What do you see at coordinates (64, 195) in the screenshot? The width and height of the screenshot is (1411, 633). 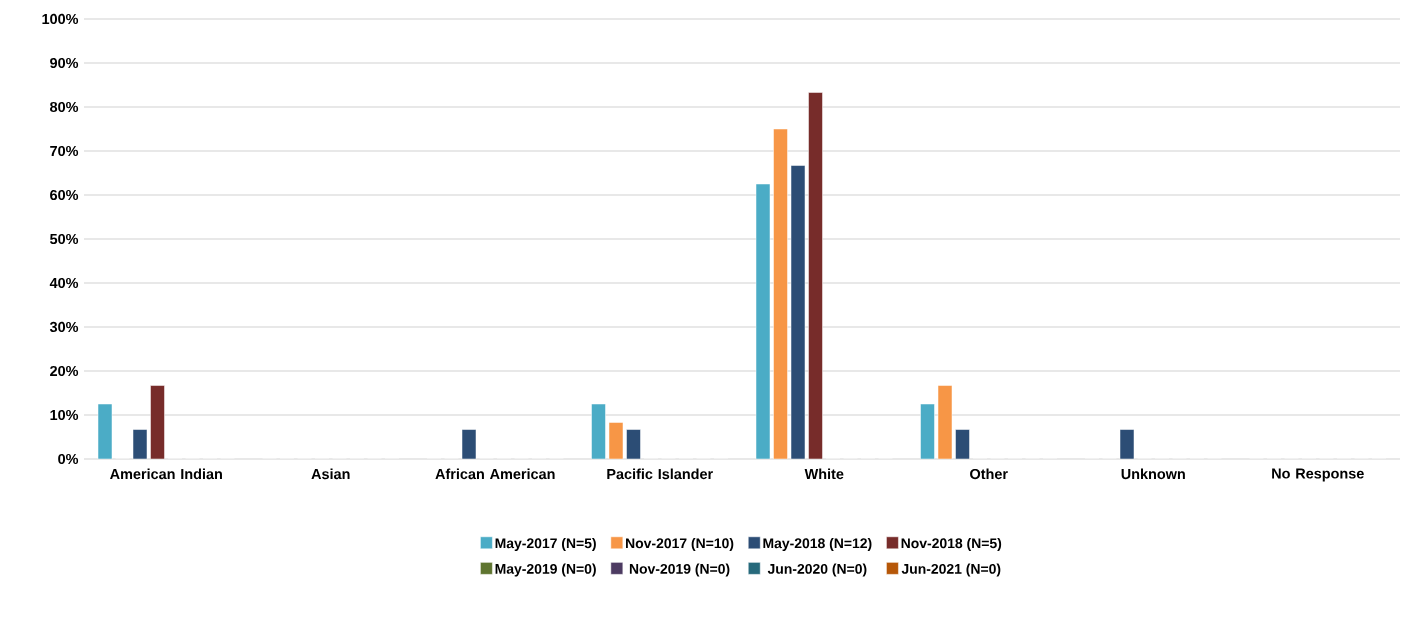 I see `y-tick-label: 60%` at bounding box center [64, 195].